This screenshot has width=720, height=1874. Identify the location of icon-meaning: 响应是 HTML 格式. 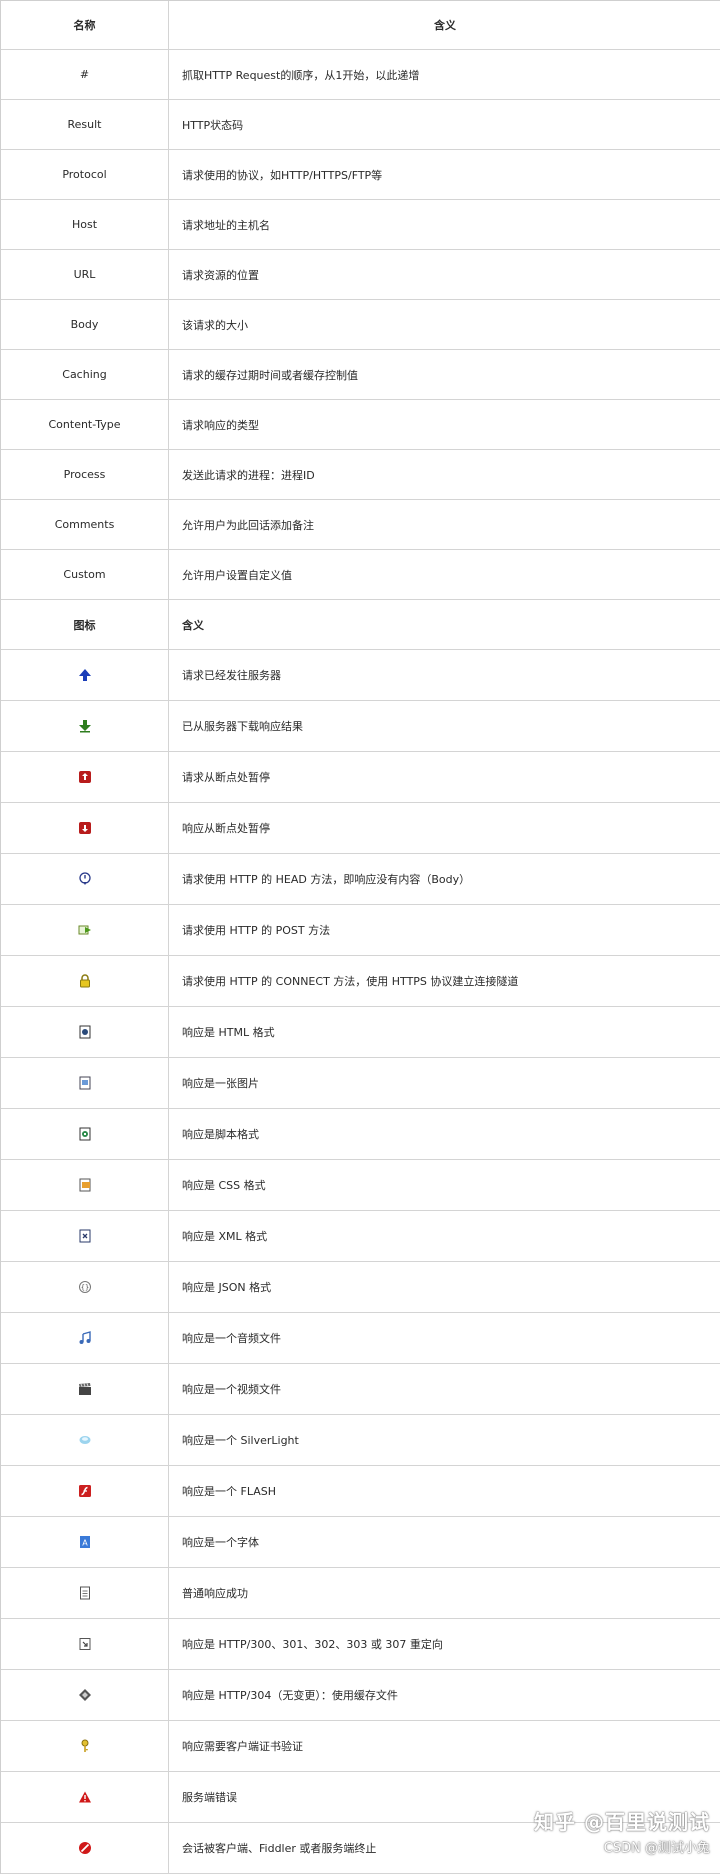
(228, 1032).